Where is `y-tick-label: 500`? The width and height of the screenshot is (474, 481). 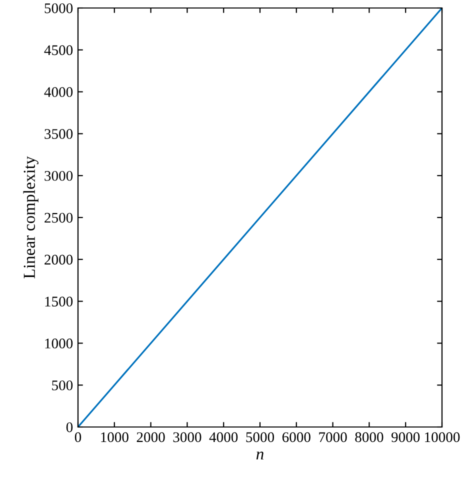
y-tick-label: 500 is located at coordinates (62, 385).